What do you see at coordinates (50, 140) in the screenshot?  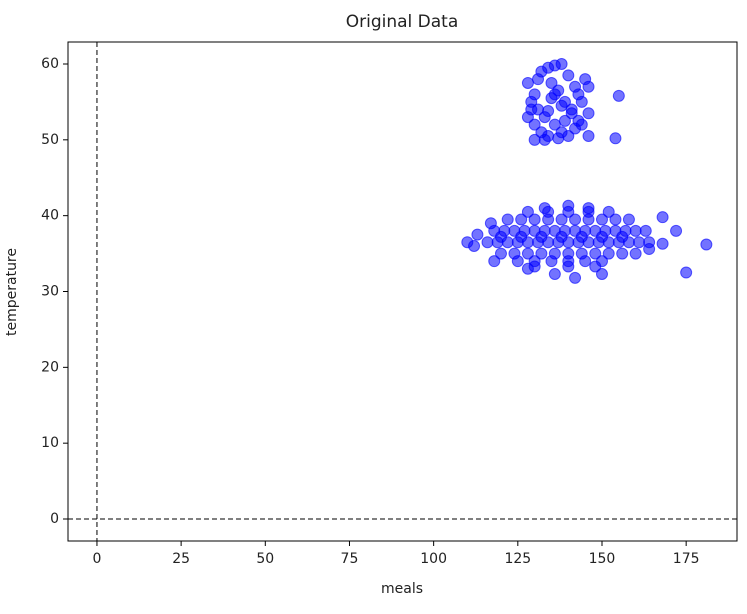 I see `y-tick-label: 50` at bounding box center [50, 140].